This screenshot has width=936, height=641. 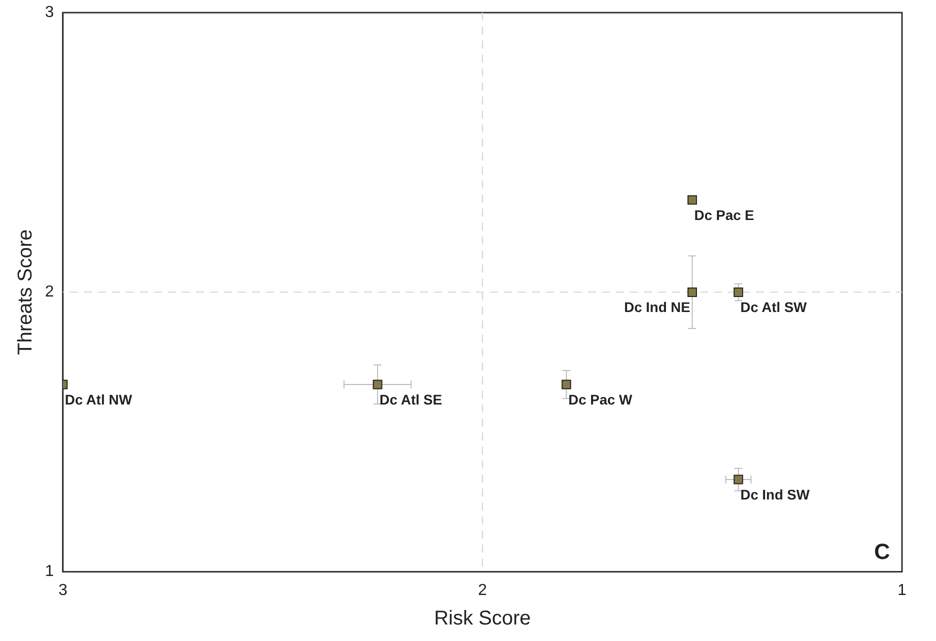 I want to click on x-tick-label: 1, so click(x=902, y=590).